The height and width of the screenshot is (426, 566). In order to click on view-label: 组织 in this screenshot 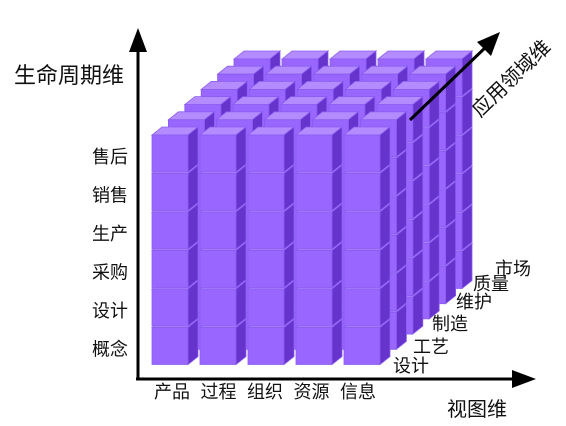, I will do `click(265, 392)`.